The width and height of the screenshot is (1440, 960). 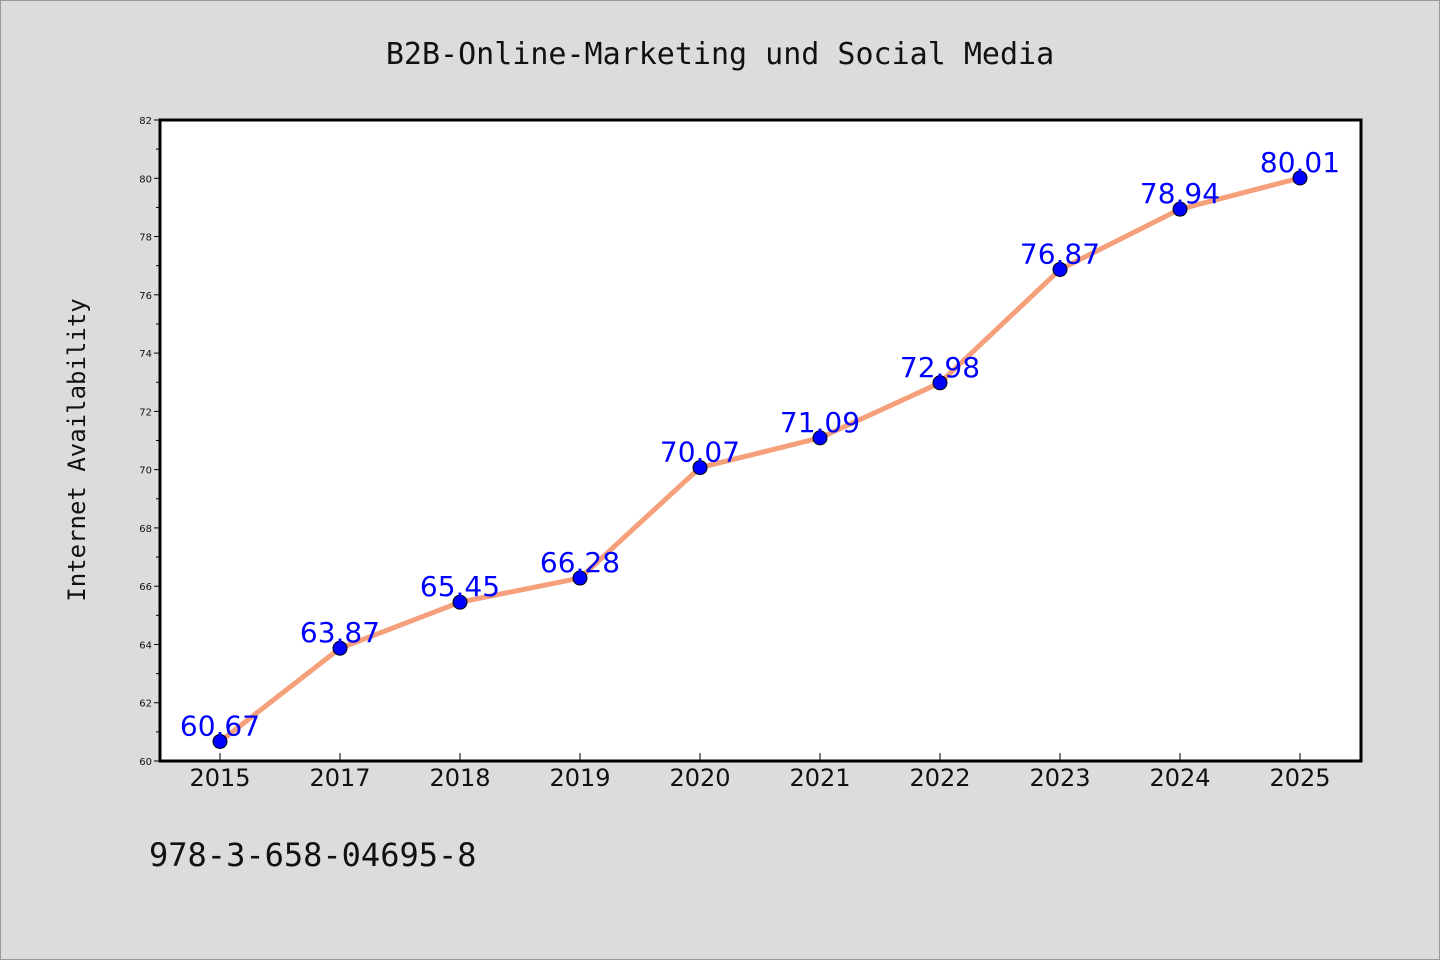 What do you see at coordinates (939, 778) in the screenshot?
I see `x-tick-label: 2022` at bounding box center [939, 778].